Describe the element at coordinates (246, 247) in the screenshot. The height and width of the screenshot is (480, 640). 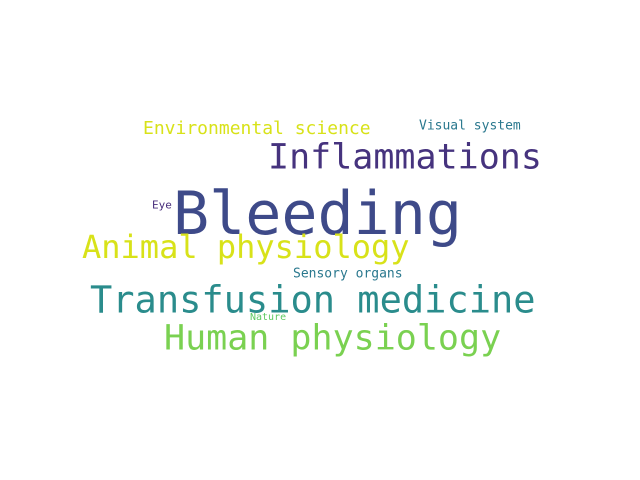
I see `word-animal-physiology: Animal physiology` at that location.